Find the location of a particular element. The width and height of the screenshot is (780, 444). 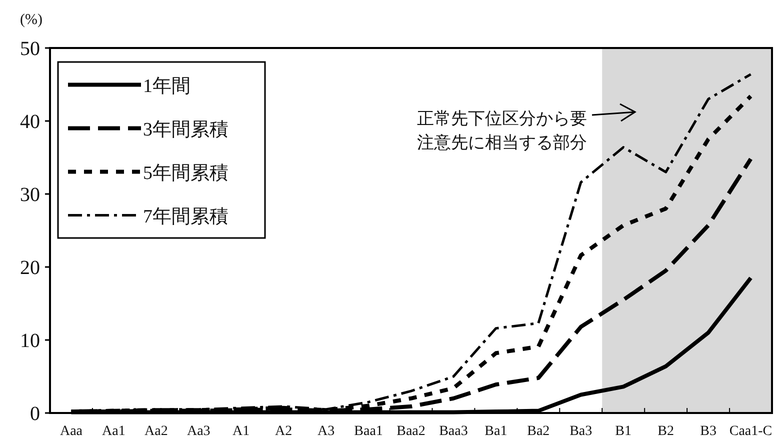

x-tick-label: Aa3 is located at coordinates (198, 431).